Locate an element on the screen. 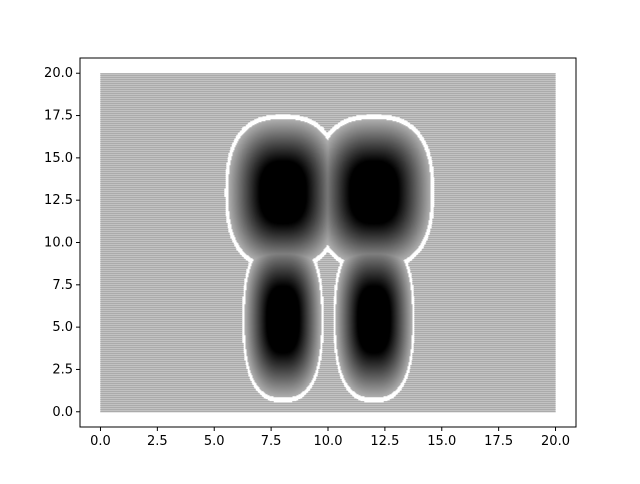  y-tick-label: 10.0 is located at coordinates (58, 243).